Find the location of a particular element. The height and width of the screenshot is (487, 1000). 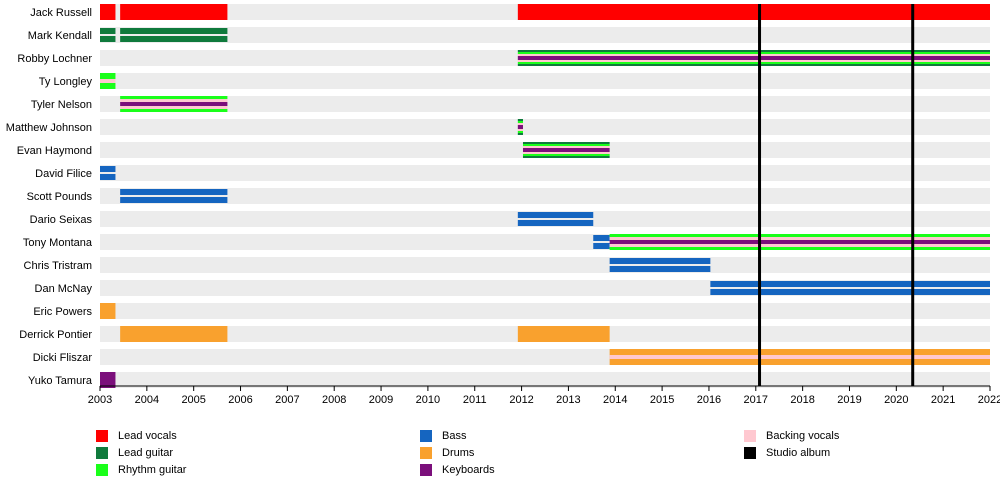

legend-label: Studio album is located at coordinates (798, 453).